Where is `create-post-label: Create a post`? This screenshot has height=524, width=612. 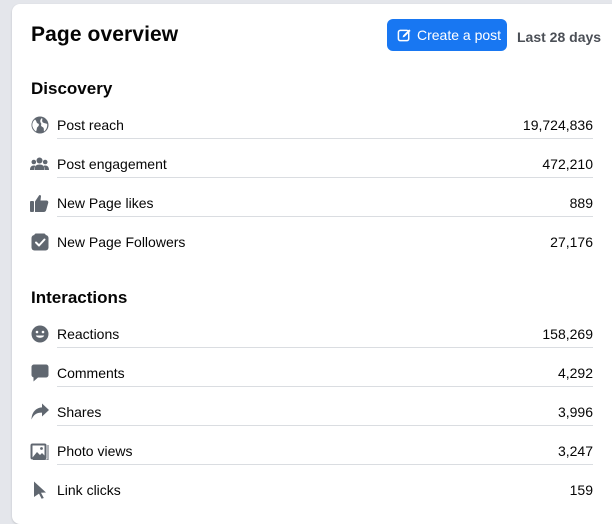
create-post-label: Create a post is located at coordinates (459, 35).